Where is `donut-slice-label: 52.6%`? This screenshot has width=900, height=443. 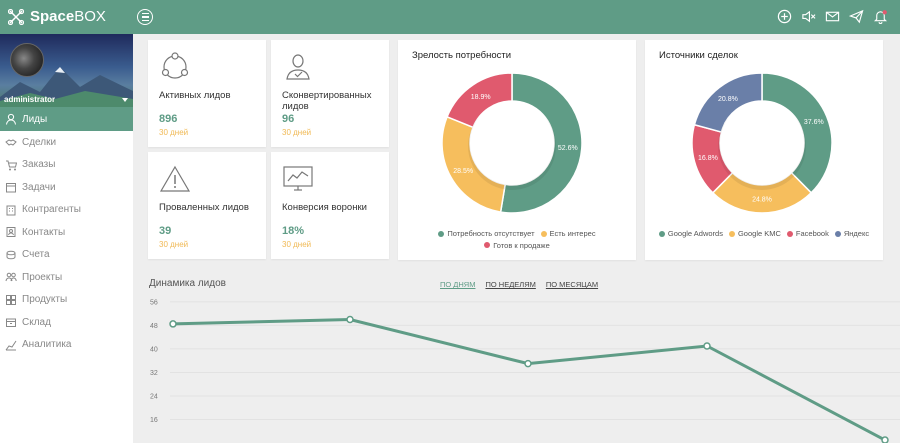 donut-slice-label: 52.6% is located at coordinates (568, 148).